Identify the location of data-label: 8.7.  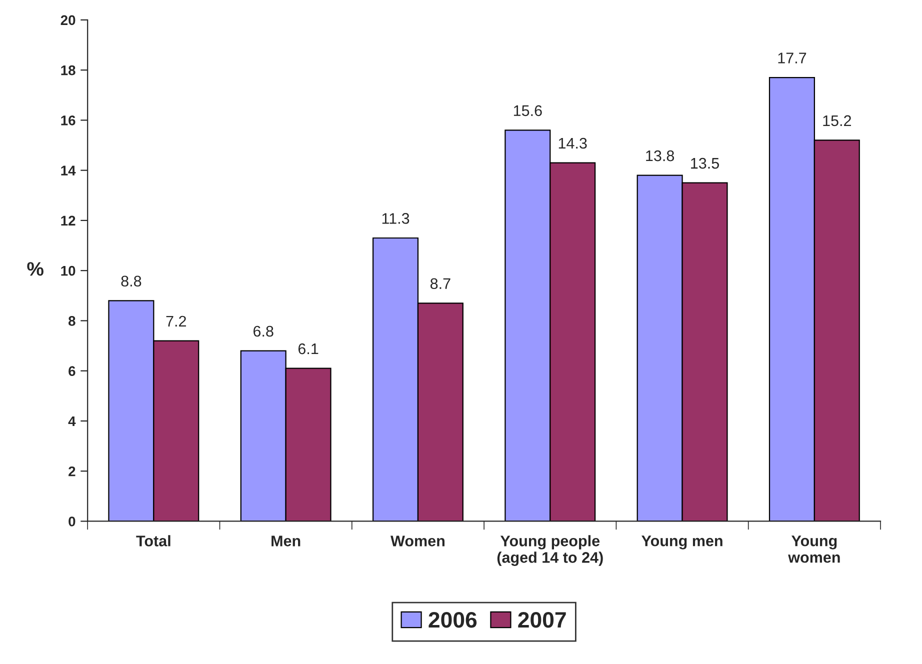
(440, 284).